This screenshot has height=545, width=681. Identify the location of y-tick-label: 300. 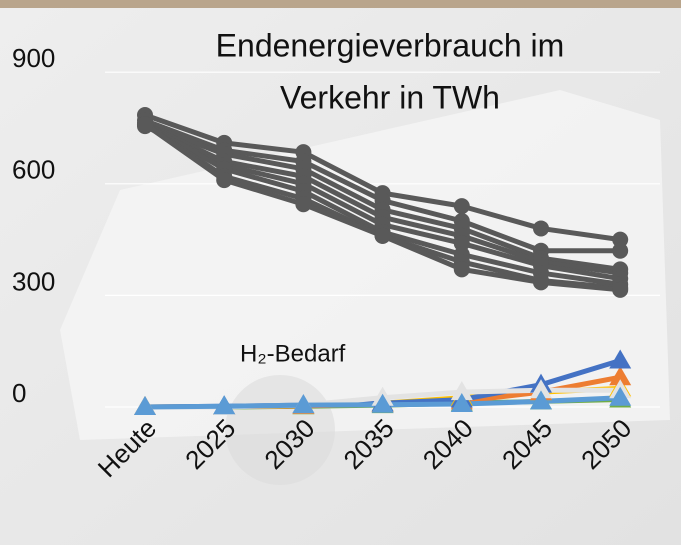
(33, 281).